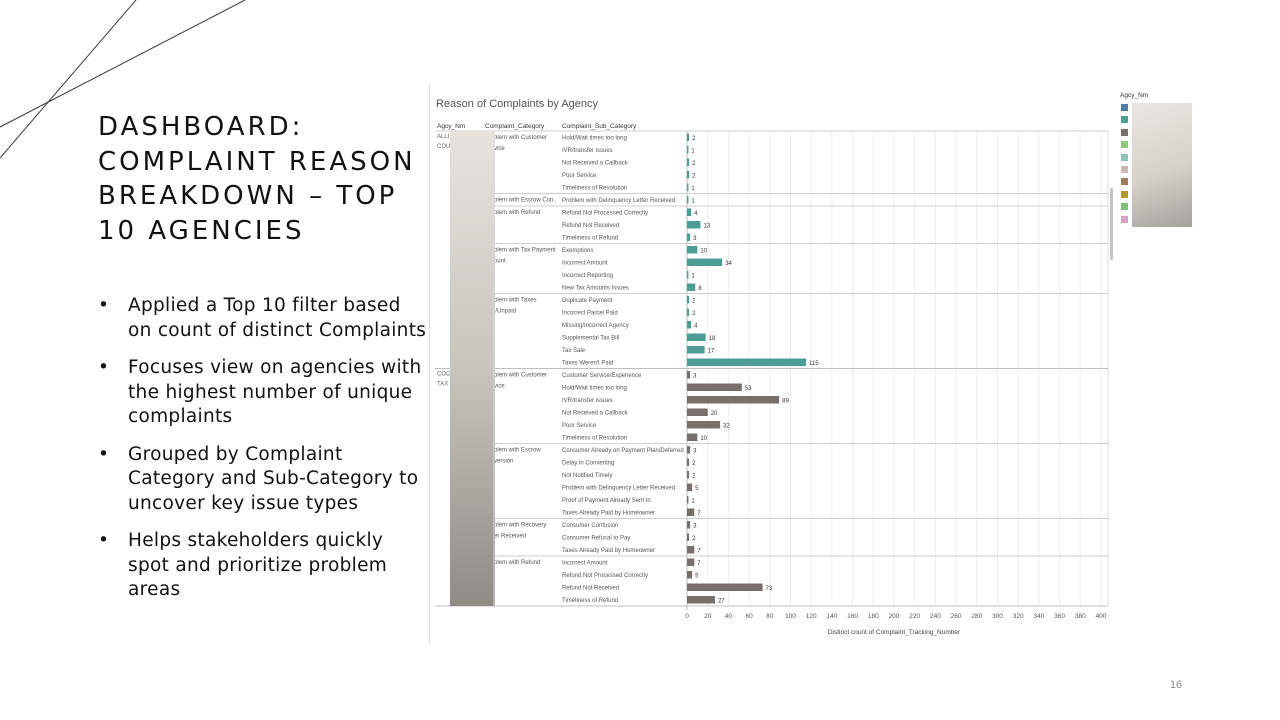 Image resolution: width=1280 pixels, height=720 pixels. What do you see at coordinates (520, 376) in the screenshot?
I see `category-label: blem with Customer` at bounding box center [520, 376].